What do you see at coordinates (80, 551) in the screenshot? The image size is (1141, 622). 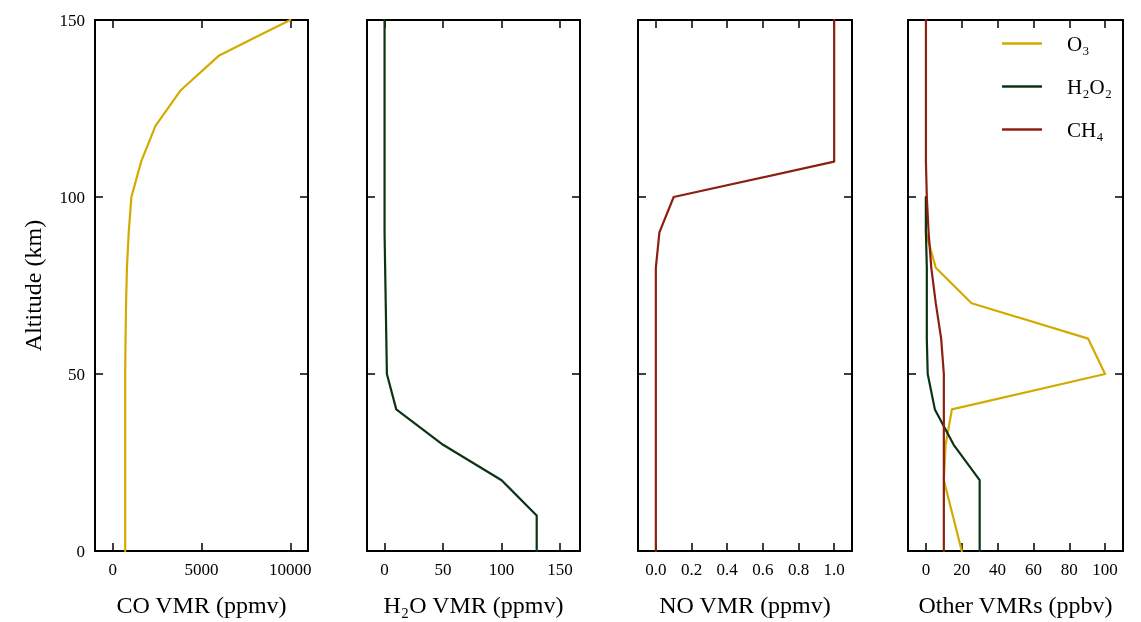 I see `y-tick-label: 0` at bounding box center [80, 551].